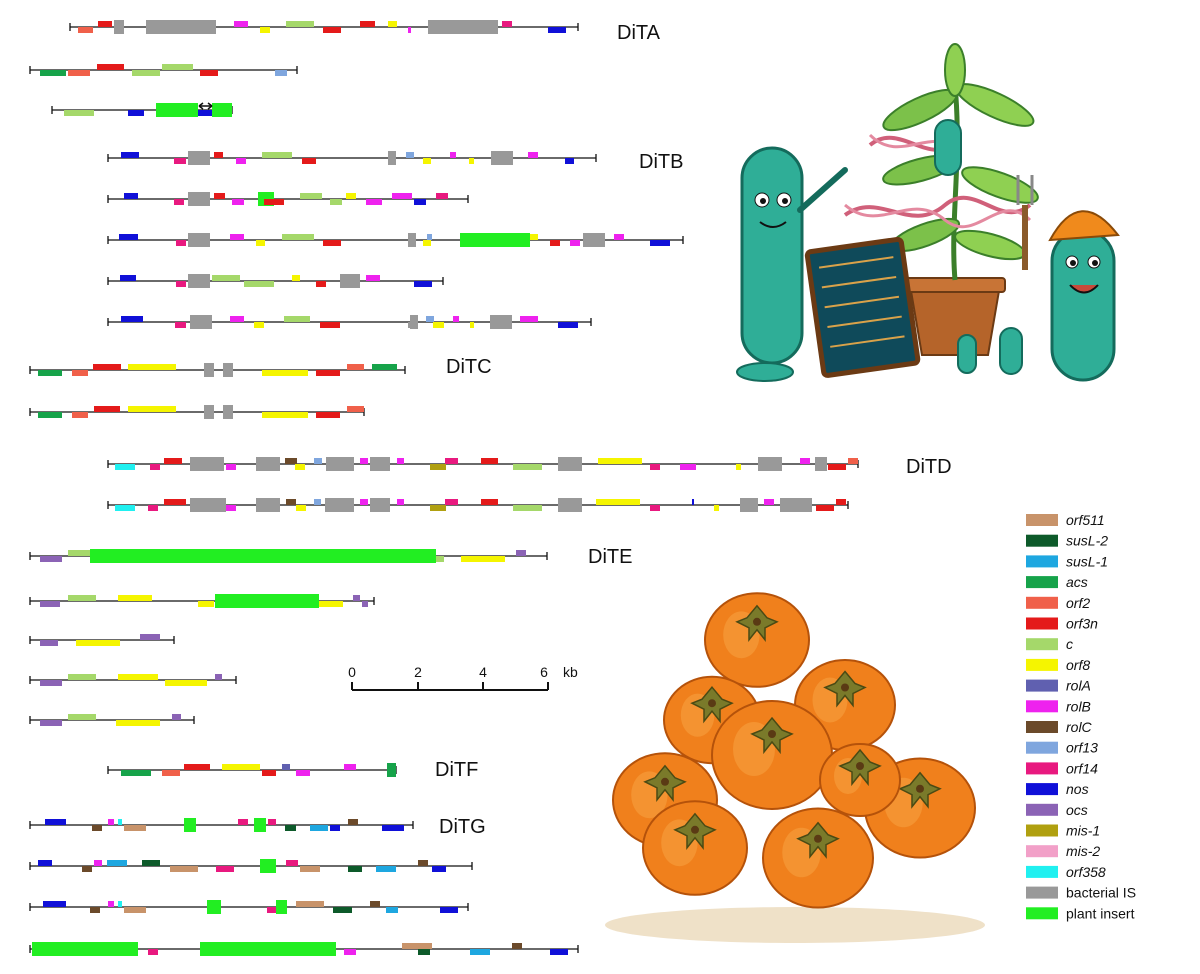 The height and width of the screenshot is (974, 1200). Describe the element at coordinates (610, 557) in the screenshot. I see `group-label-dite: DiTE` at that location.